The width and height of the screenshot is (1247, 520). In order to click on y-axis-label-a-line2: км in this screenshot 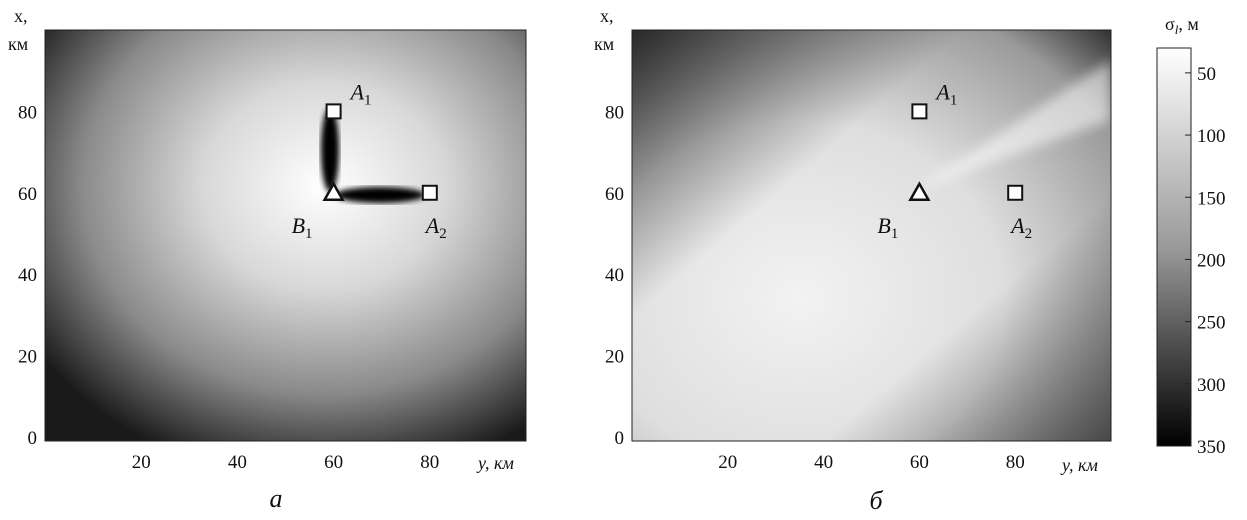, I will do `click(18, 44)`.